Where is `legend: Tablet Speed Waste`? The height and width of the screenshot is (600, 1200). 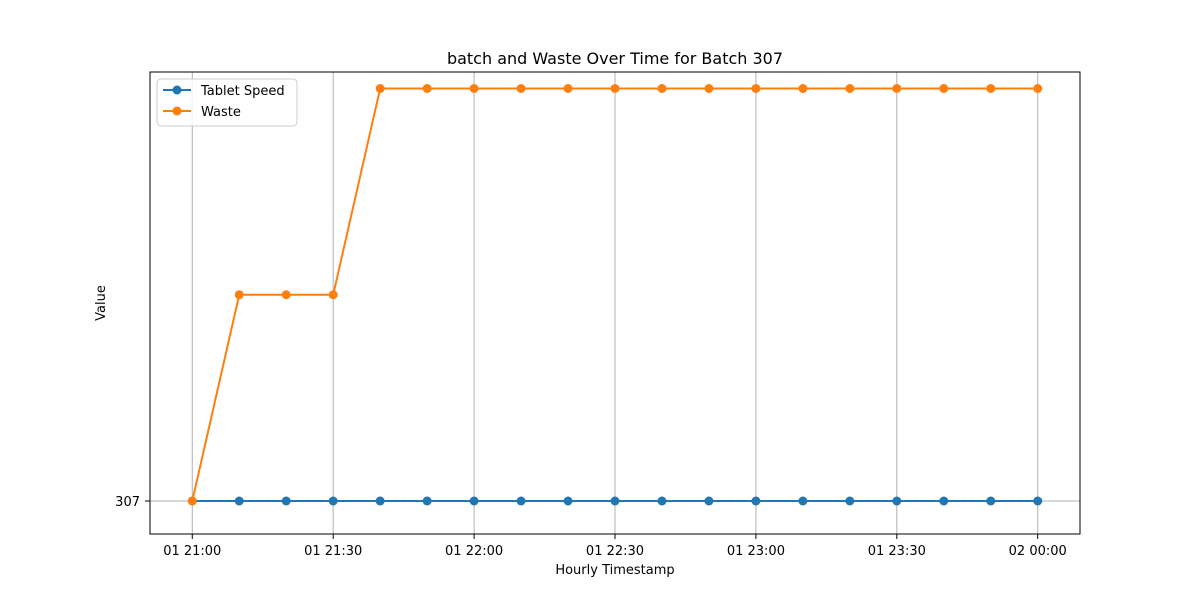
legend: Tablet Speed Waste is located at coordinates (227, 102).